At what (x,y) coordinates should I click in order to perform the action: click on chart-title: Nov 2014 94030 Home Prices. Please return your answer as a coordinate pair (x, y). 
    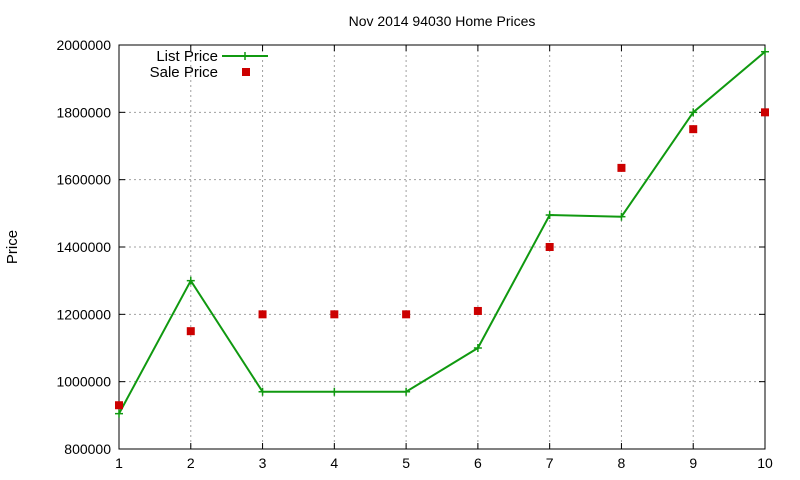
    Looking at the image, I should click on (442, 21).